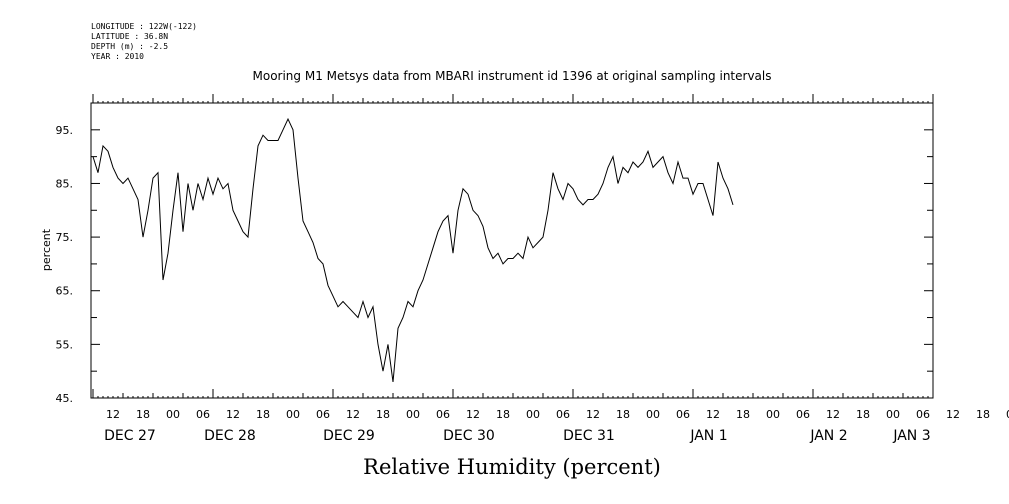  Describe the element at coordinates (65, 130) in the screenshot. I see `y-tick-label: 95.` at that location.